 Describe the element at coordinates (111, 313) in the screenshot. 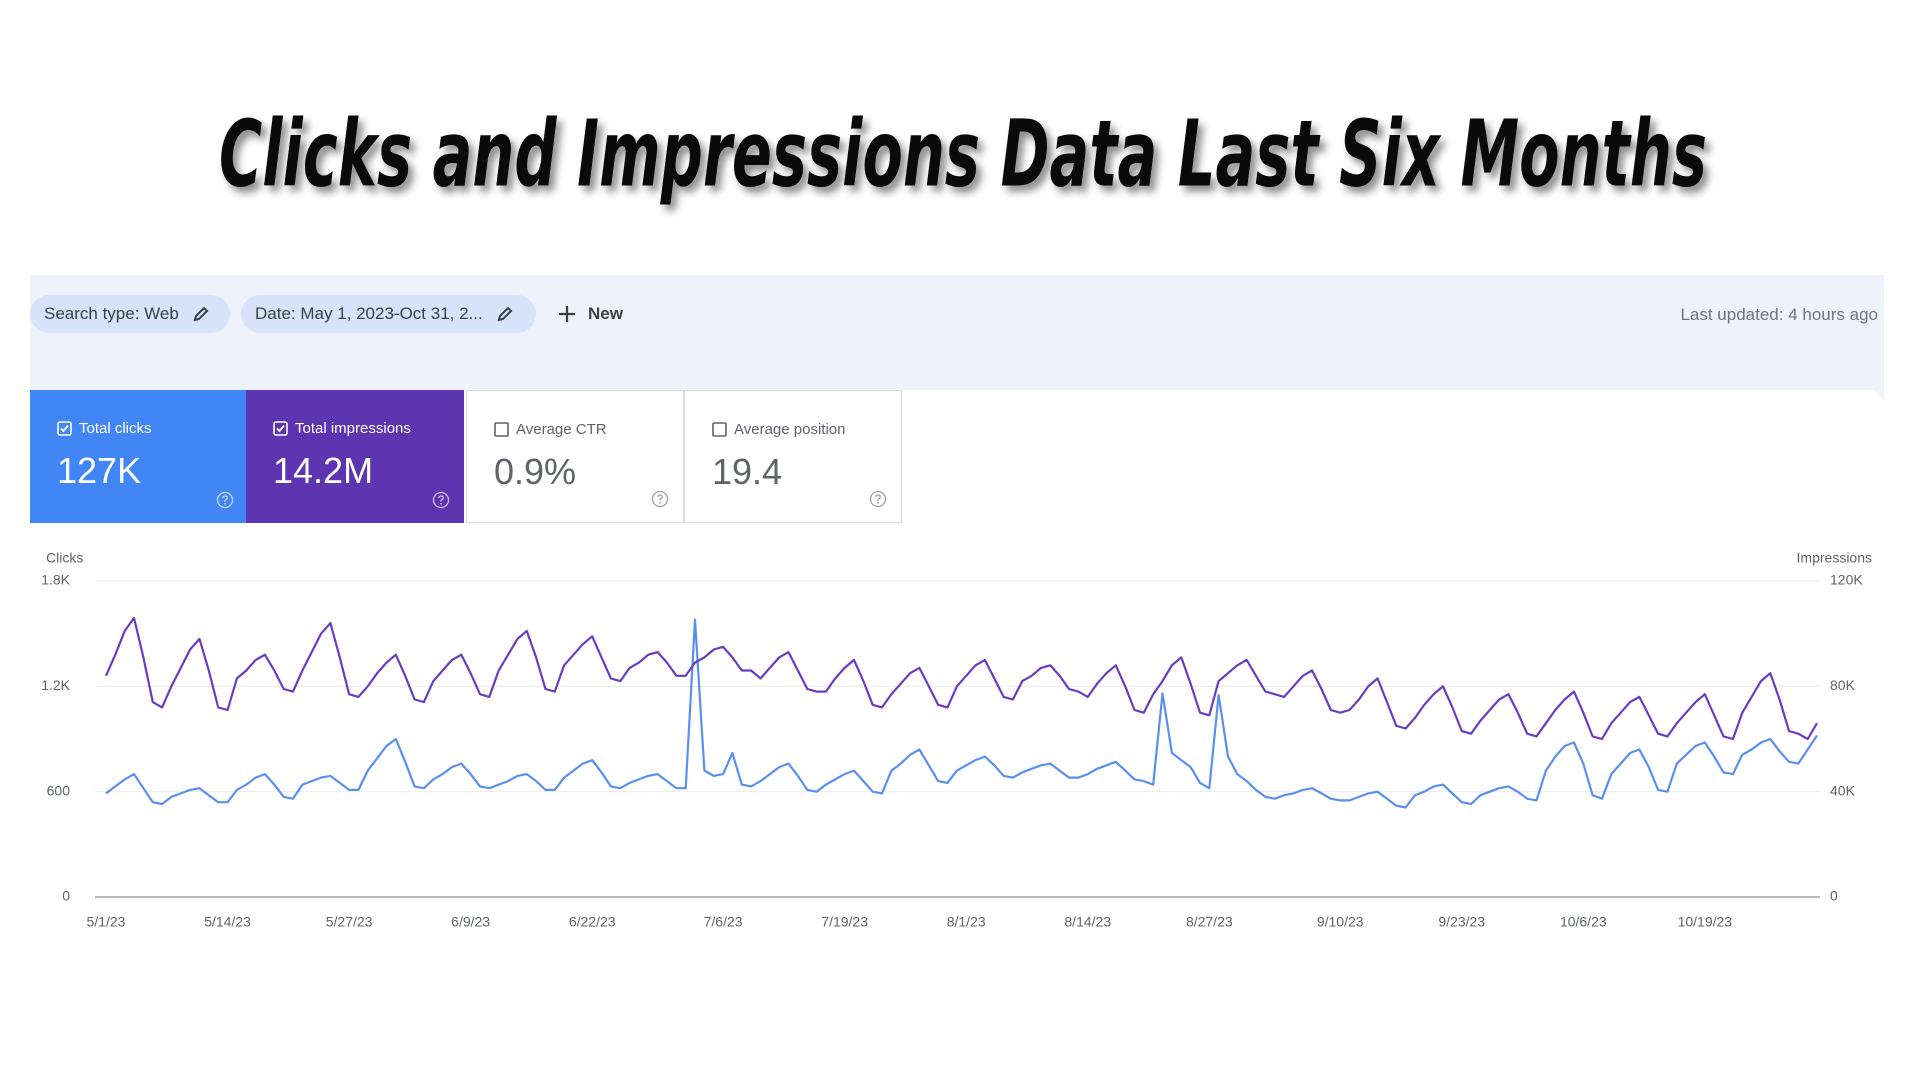

I see `chip-text: Search type: Web` at that location.